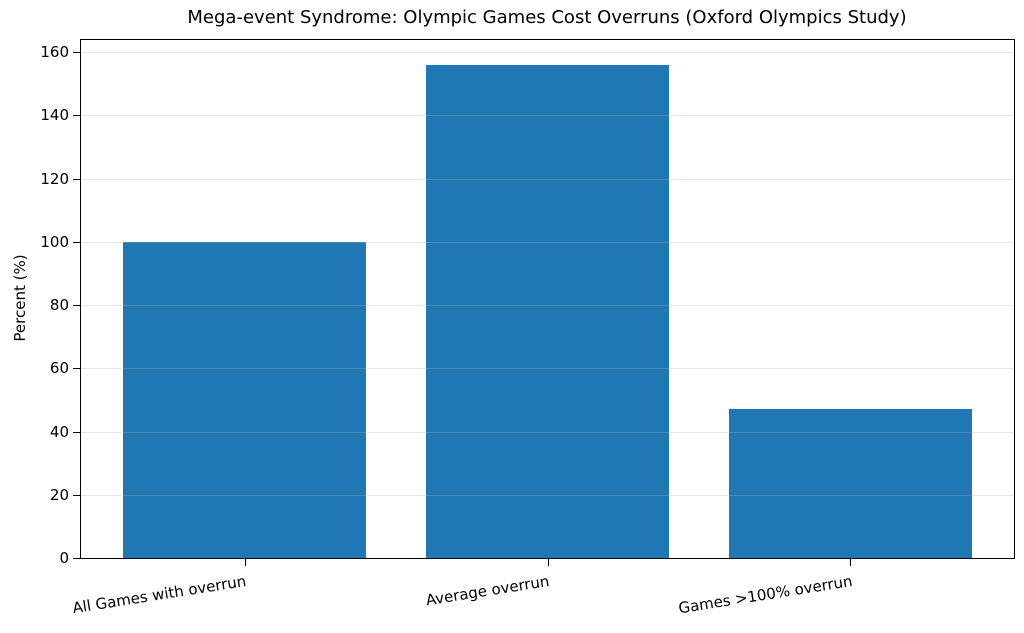  I want to click on y-axis-label: Percent (%), so click(20, 298).